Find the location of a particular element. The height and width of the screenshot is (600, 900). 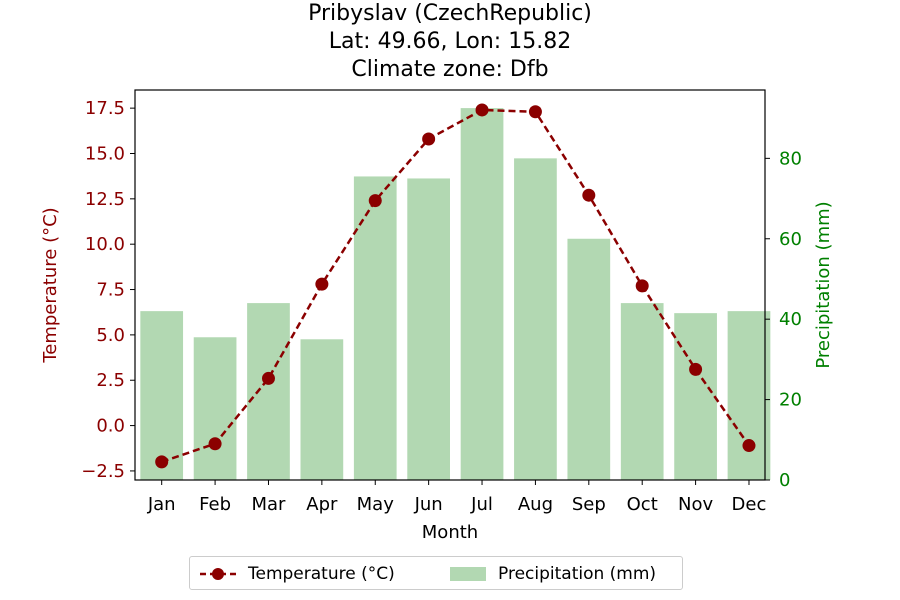

x-tick-label-oct: Oct is located at coordinates (642, 504).